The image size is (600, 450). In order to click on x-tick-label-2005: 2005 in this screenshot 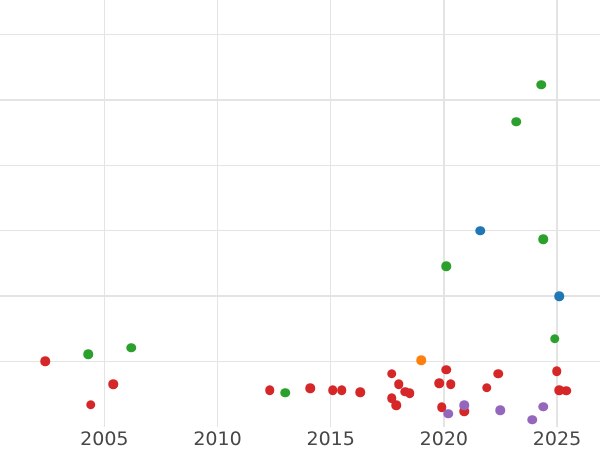, I will do `click(104, 439)`.